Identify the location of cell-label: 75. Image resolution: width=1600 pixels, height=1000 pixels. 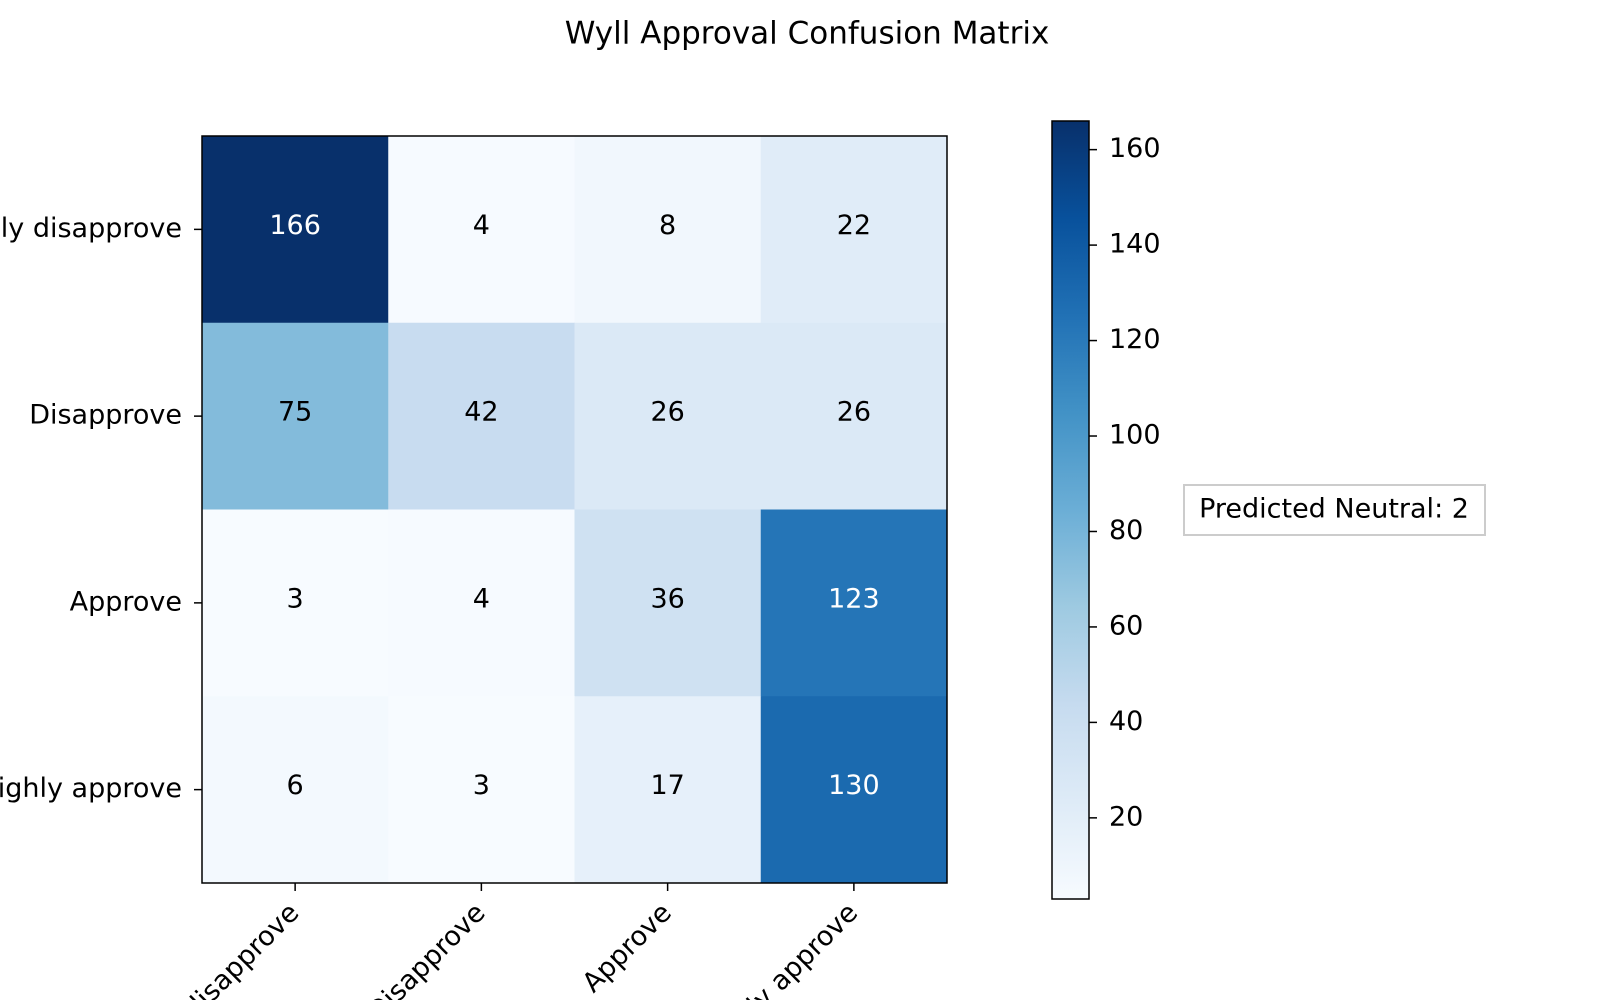
(295, 412).